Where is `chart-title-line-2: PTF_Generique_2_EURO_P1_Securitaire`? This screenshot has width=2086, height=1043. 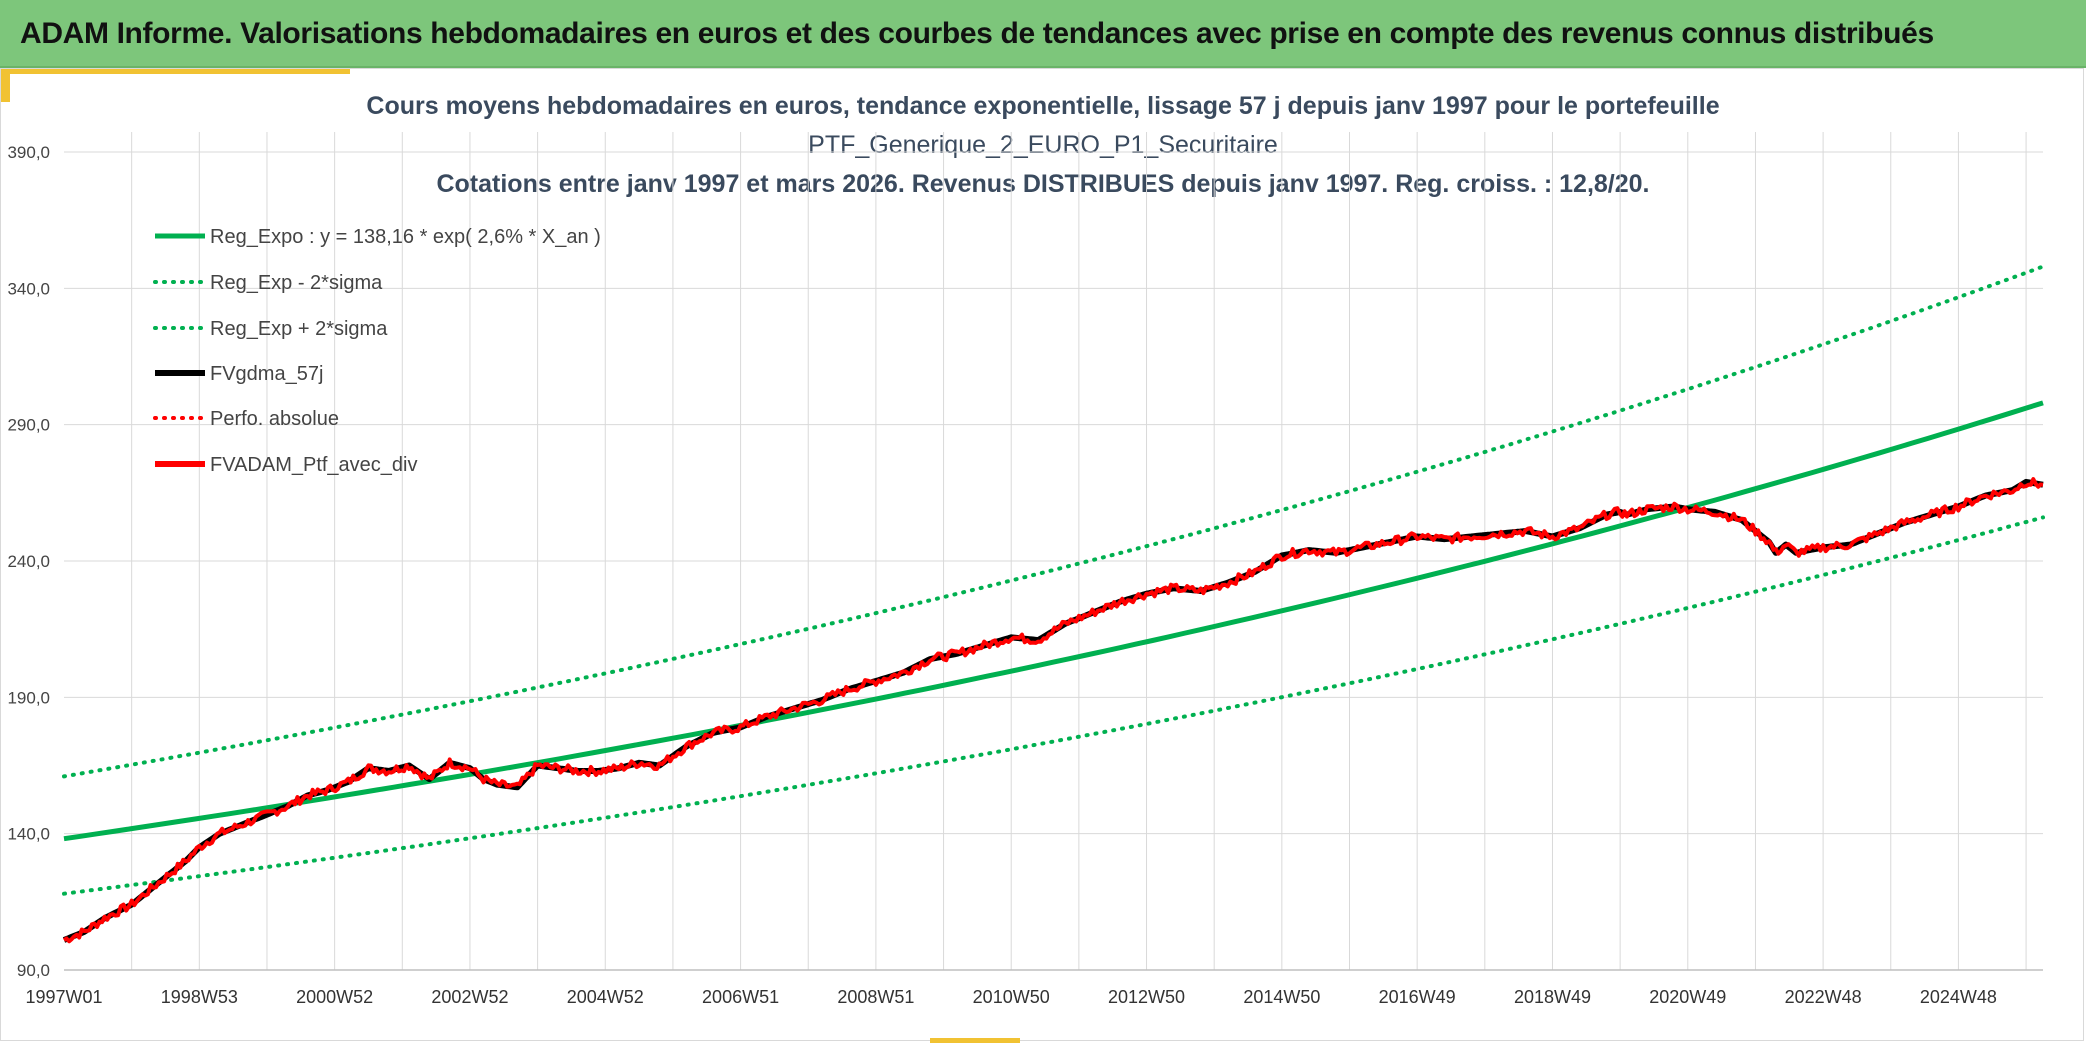 chart-title-line-2: PTF_Generique_2_EURO_P1_Securitaire is located at coordinates (1043, 145).